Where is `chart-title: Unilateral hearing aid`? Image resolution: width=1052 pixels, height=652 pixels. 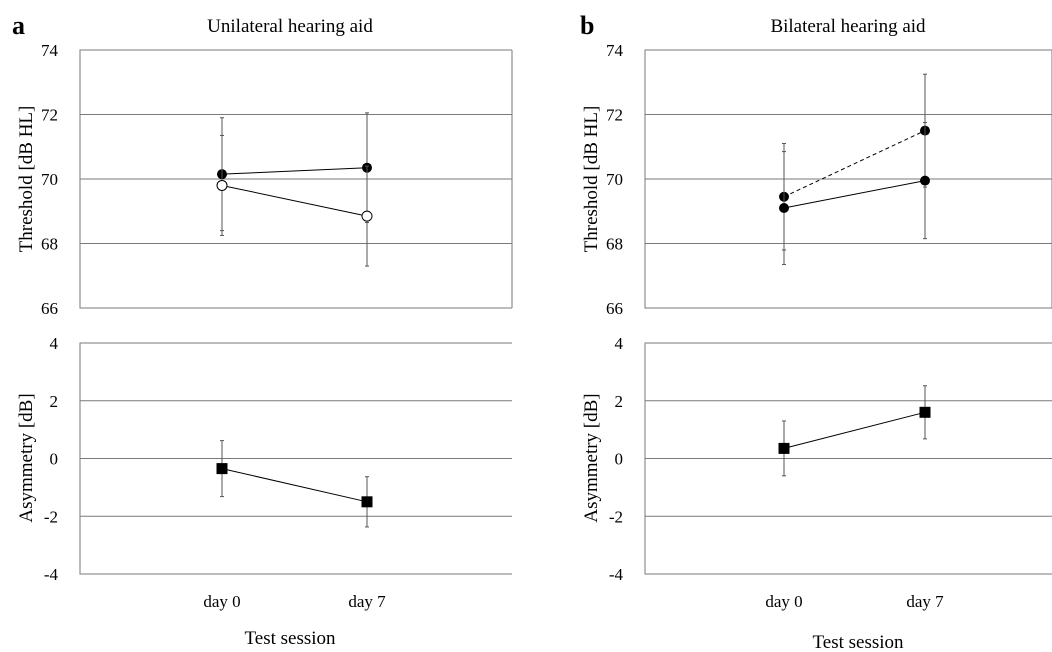
chart-title: Unilateral hearing aid is located at coordinates (290, 26).